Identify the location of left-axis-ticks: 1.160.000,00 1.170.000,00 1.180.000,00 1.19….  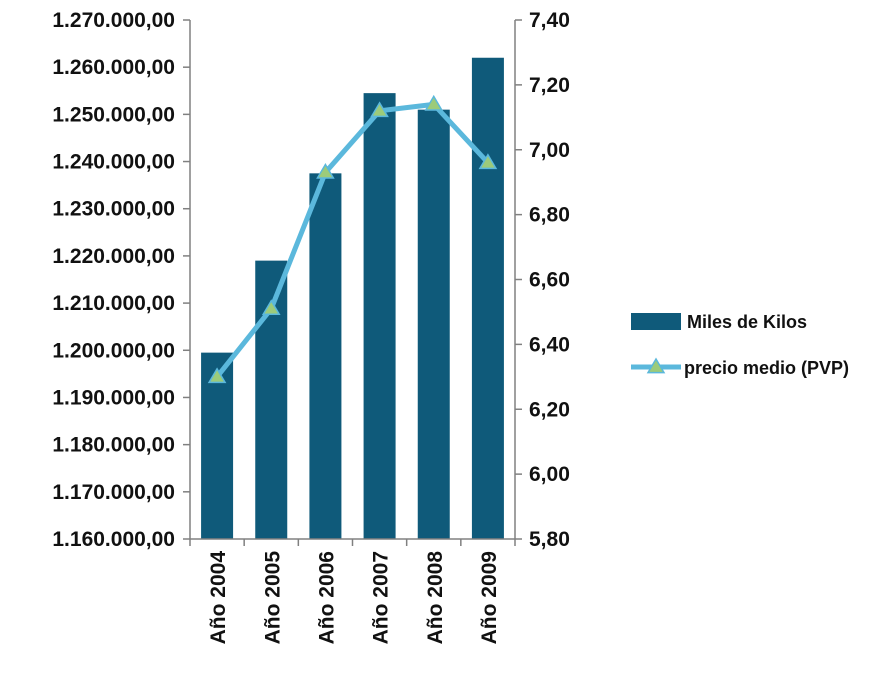
(121, 280).